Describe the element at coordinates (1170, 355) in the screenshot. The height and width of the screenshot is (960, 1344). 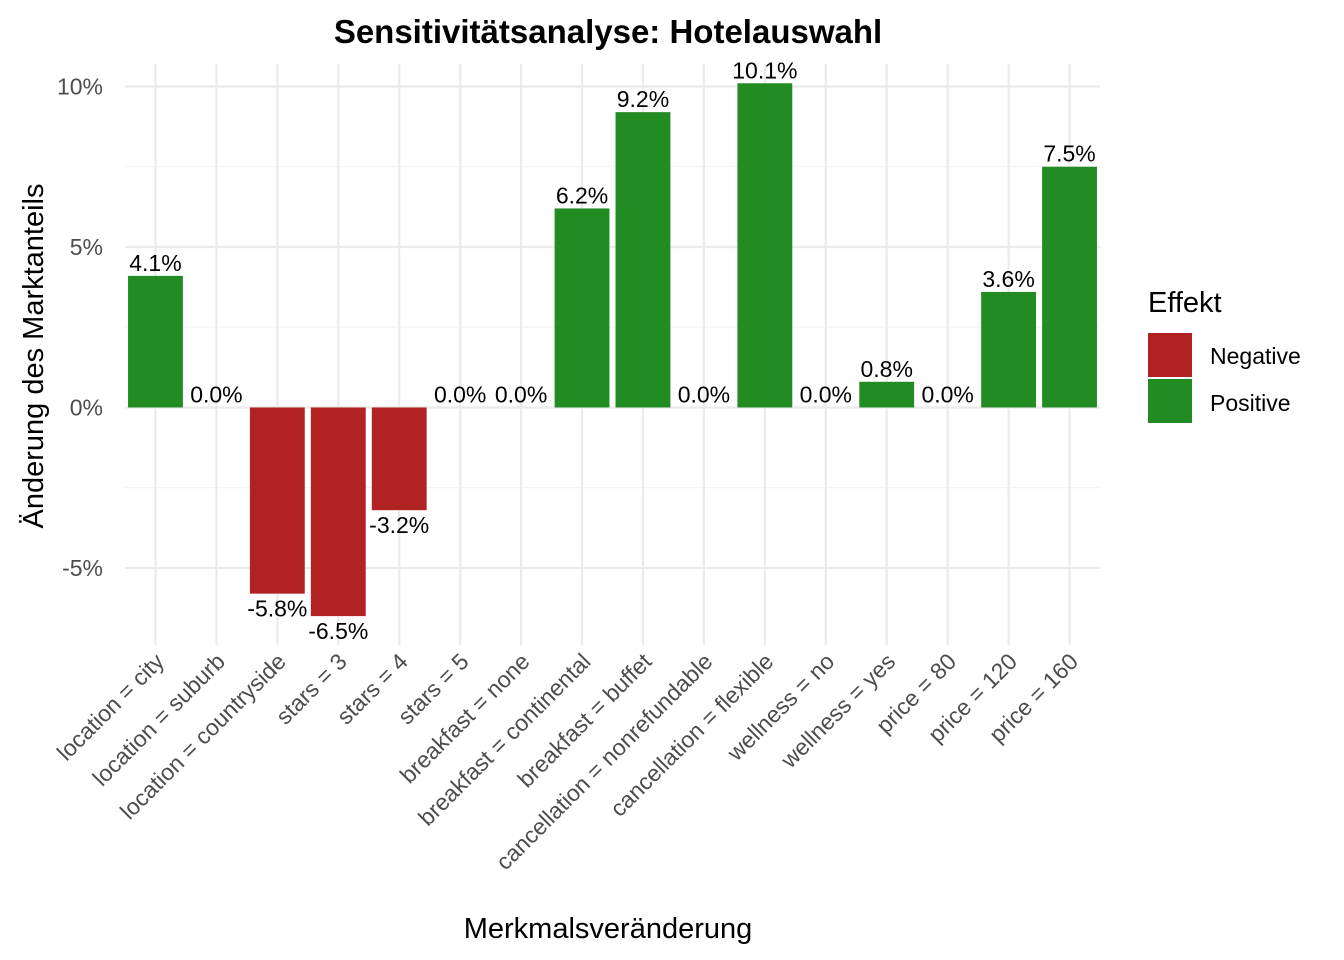
I see `legend-swatch-negative` at that location.